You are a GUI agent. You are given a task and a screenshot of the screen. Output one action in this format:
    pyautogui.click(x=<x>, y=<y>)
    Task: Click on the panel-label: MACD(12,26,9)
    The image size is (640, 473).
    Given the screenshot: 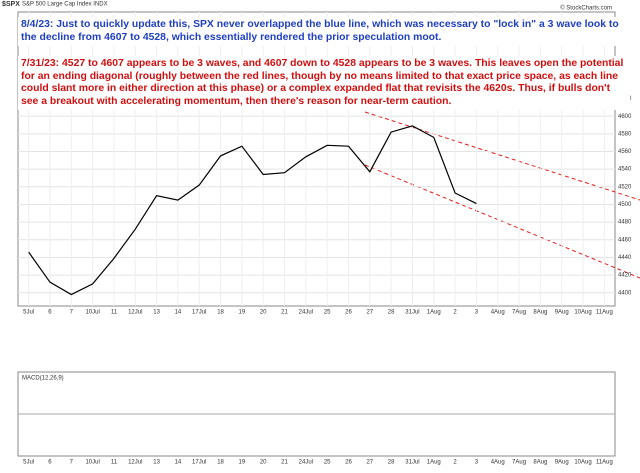 What is the action you would take?
    pyautogui.click(x=43, y=379)
    